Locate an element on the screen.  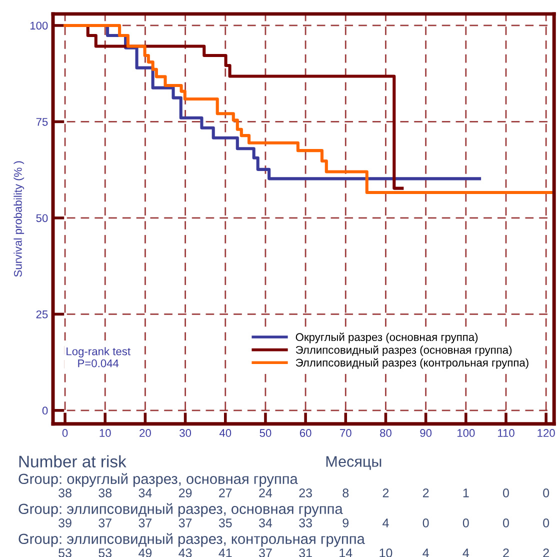
text: 29 is located at coordinates (185, 493).